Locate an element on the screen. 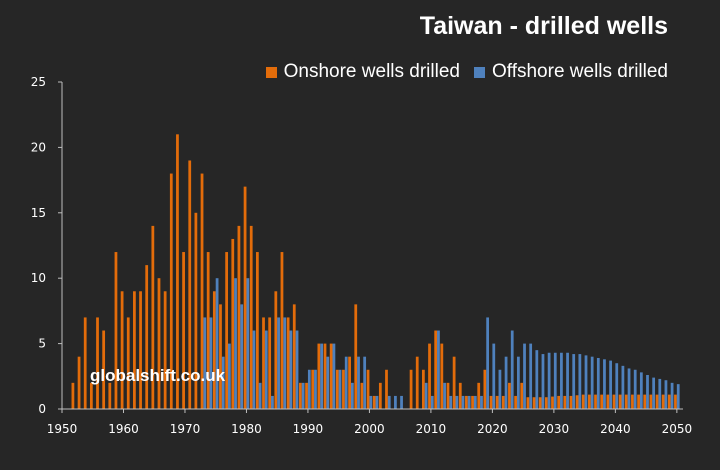  offshore-bar-2028 is located at coordinates (543, 381).